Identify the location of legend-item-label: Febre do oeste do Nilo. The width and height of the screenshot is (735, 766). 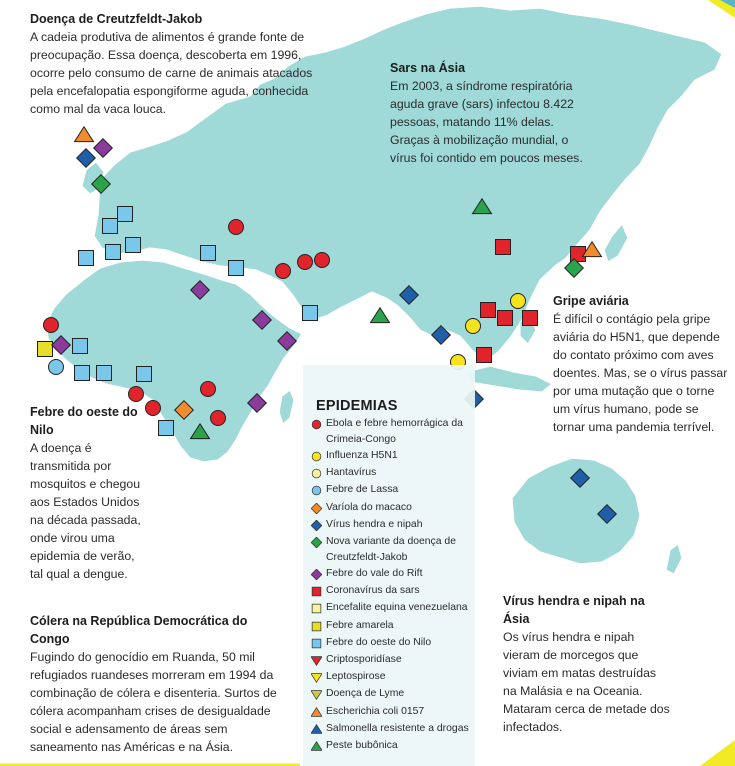
(379, 642).